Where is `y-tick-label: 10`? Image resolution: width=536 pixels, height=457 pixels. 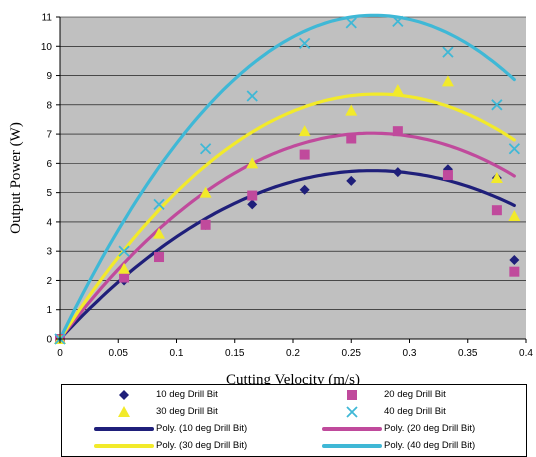
y-tick-label: 10 is located at coordinates (47, 47).